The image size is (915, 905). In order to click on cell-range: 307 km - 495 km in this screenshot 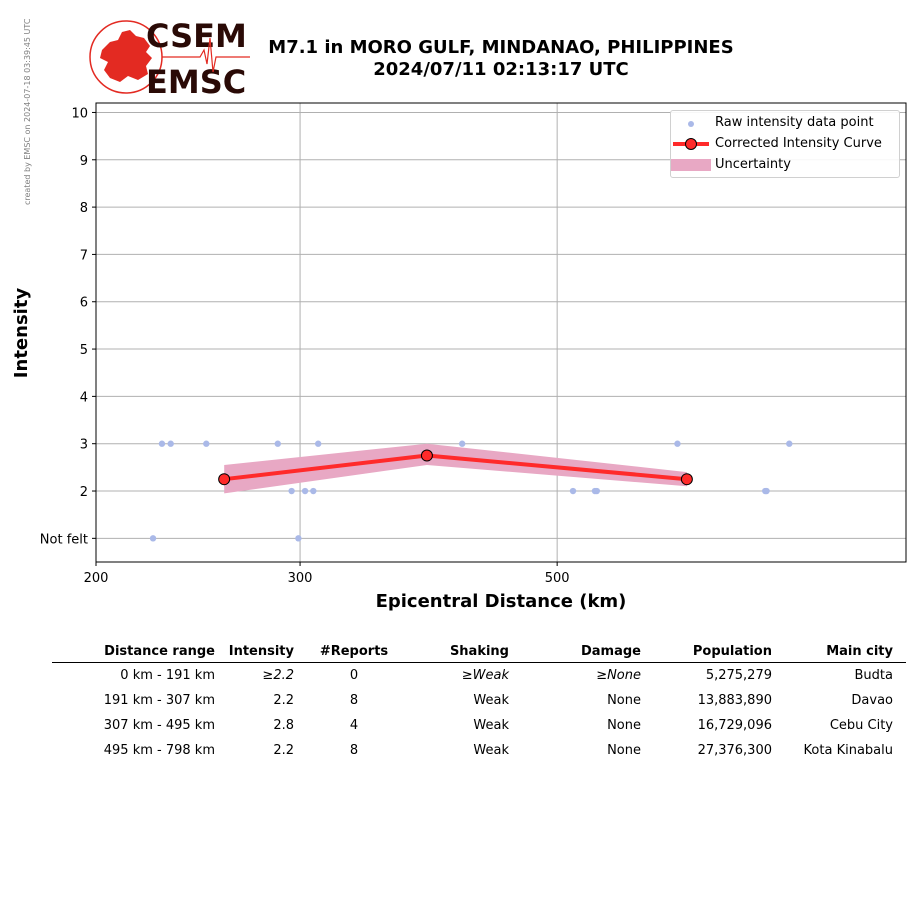, I will do `click(159, 725)`.